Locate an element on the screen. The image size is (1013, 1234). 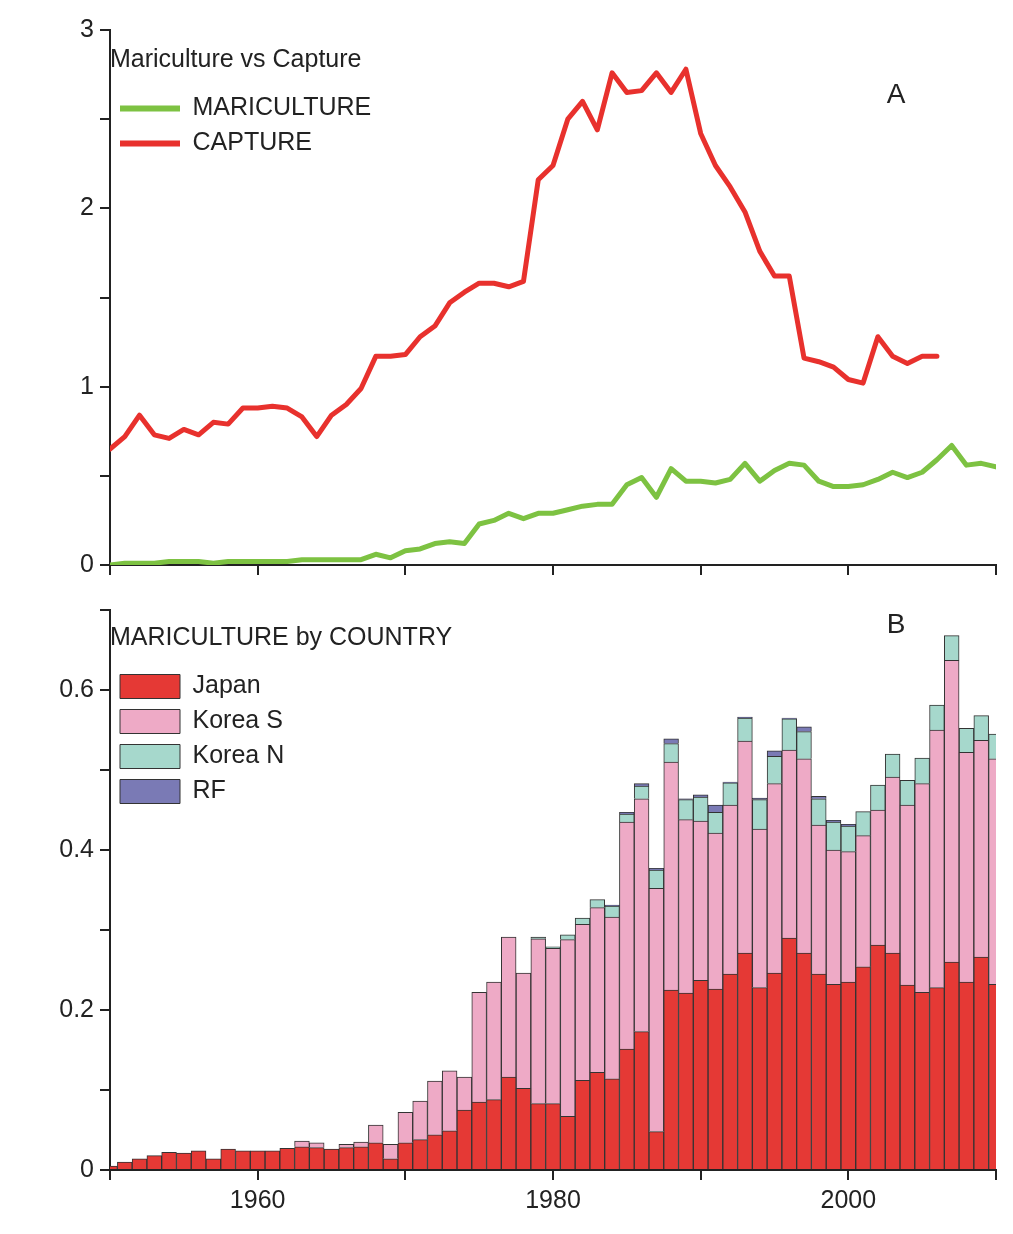
annotation: B is located at coordinates (896, 623).